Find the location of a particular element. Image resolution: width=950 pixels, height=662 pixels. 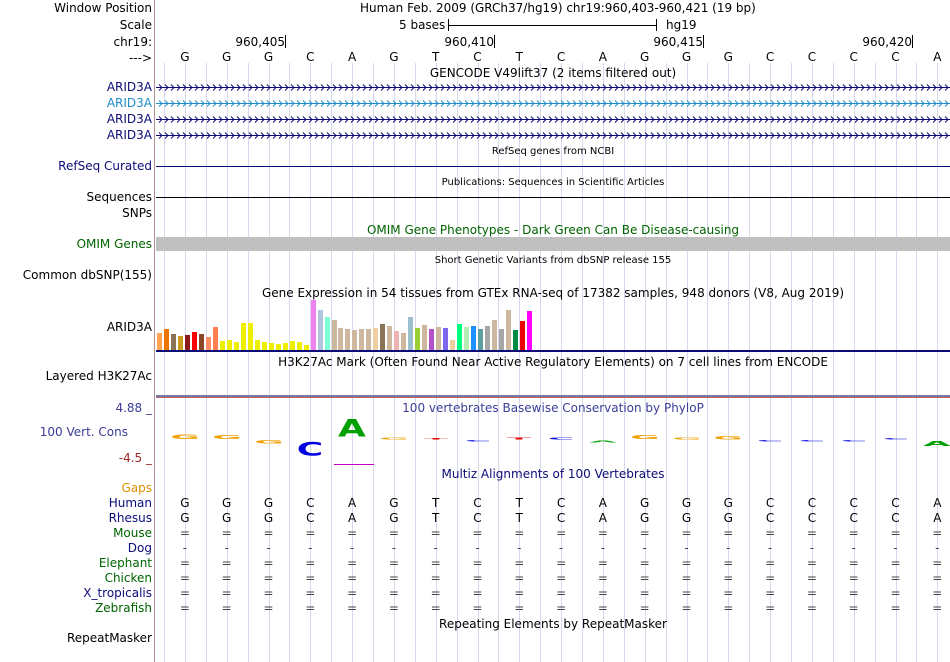

species-label: Rhesus is located at coordinates (130, 518).